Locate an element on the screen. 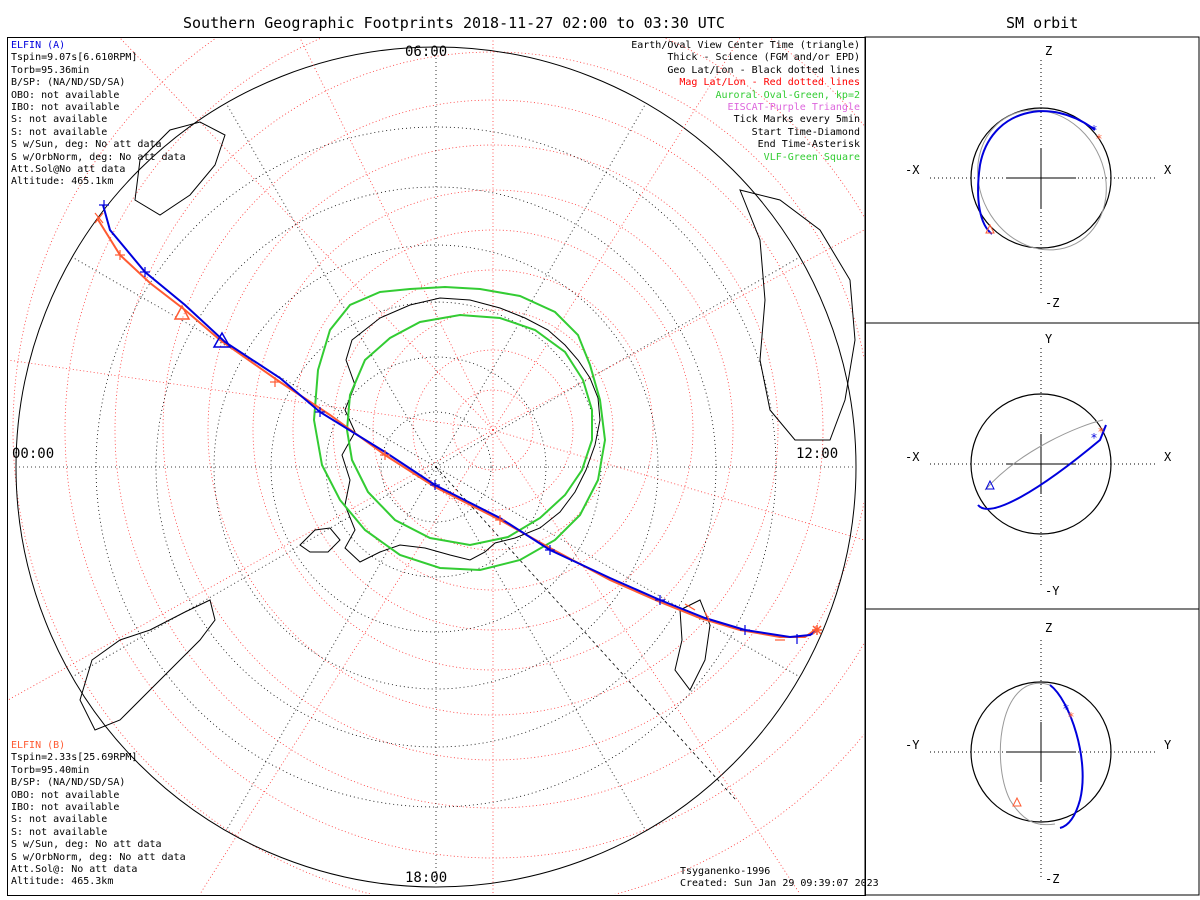 The image size is (1200, 900). clock-label-bottom: 18:00 is located at coordinates (426, 878).